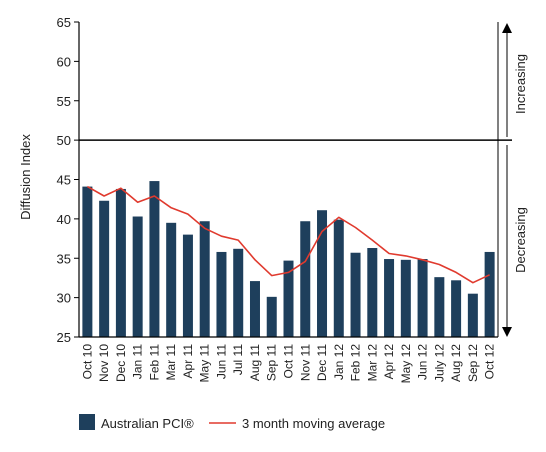 This screenshot has width=546, height=452. I want to click on x-tick-label: Oct 11, so click(289, 361).